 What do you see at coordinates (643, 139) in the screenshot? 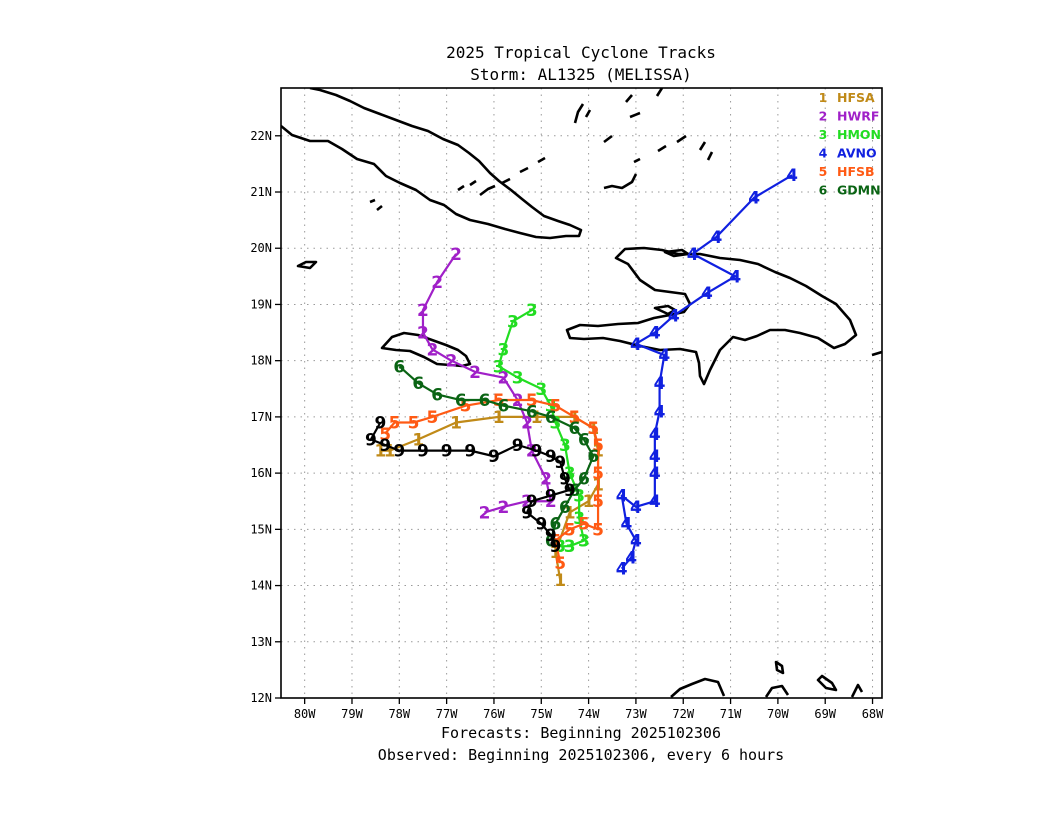
I see `coastline-bahamas` at bounding box center [643, 139].